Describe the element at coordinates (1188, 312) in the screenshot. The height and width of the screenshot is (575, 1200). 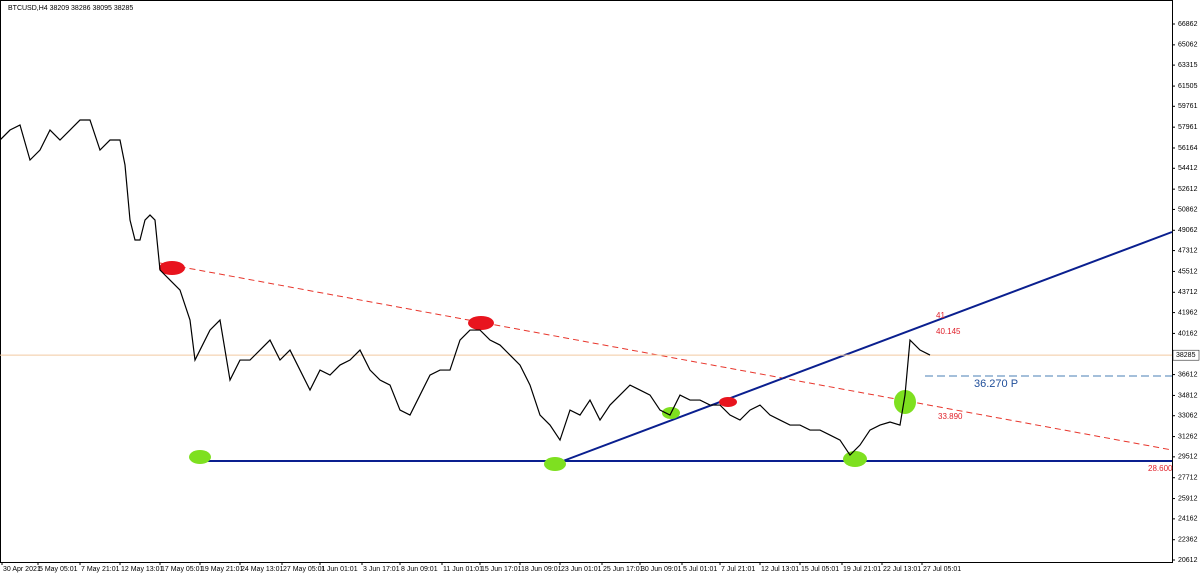
I see `y-tick-label: 41962` at that location.